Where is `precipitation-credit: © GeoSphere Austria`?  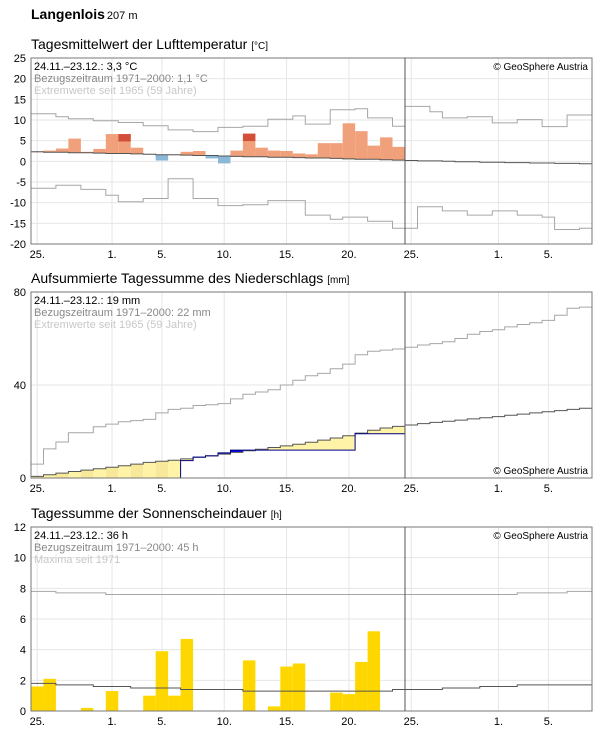 precipitation-credit: © GeoSphere Austria is located at coordinates (540, 471).